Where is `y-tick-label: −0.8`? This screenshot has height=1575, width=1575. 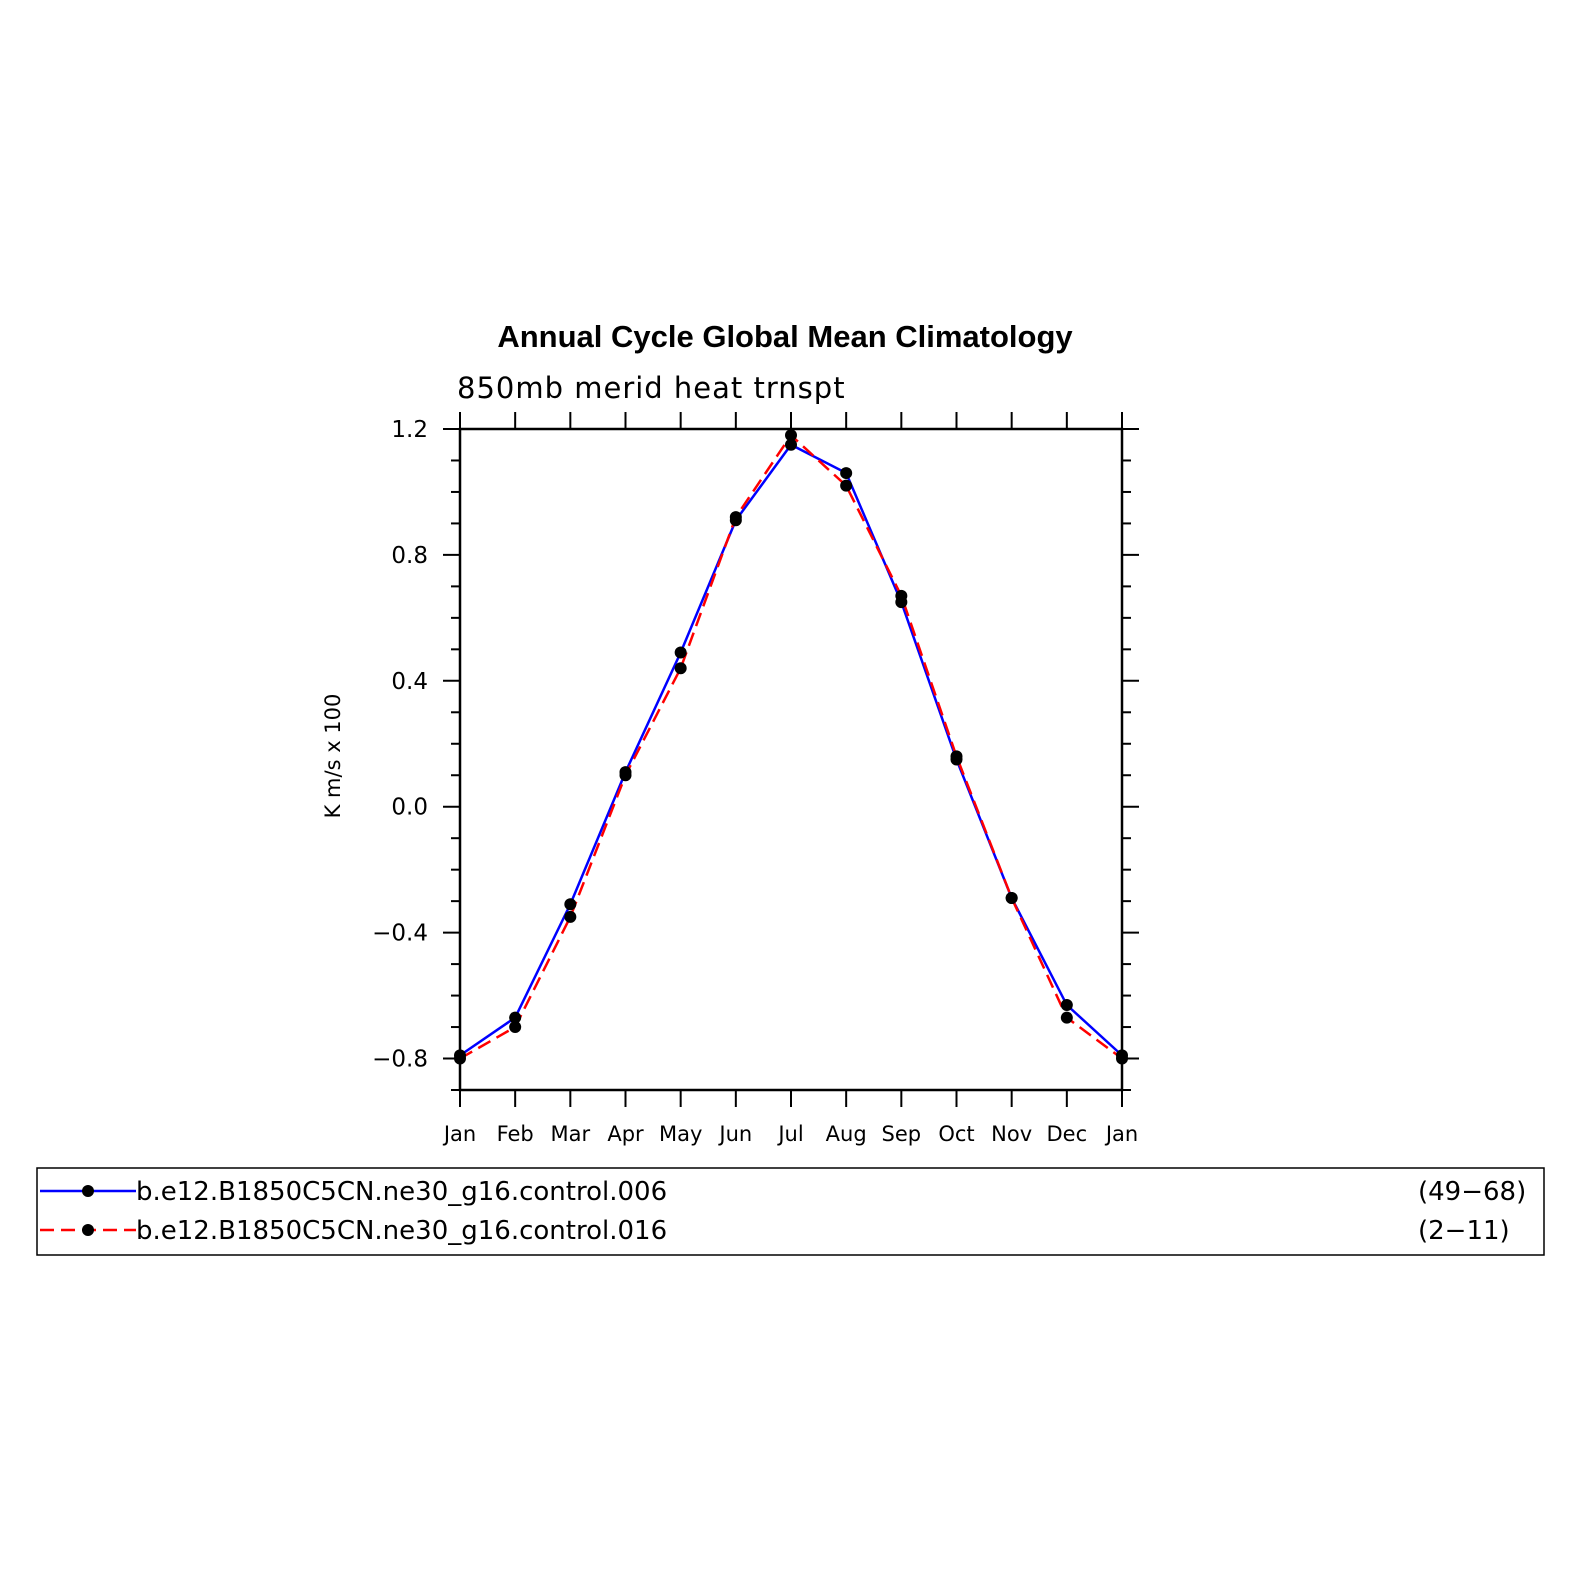 y-tick-label: −0.8 is located at coordinates (400, 1060).